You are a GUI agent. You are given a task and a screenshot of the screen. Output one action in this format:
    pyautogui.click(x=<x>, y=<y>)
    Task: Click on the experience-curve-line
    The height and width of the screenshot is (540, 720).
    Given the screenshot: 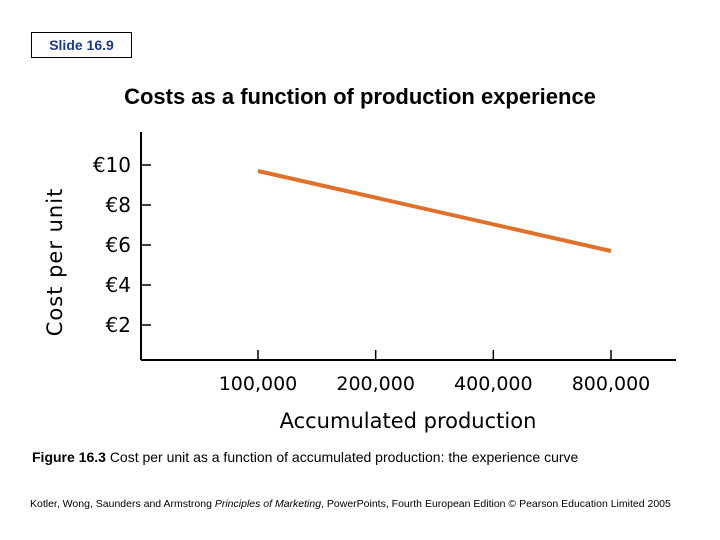 What is the action you would take?
    pyautogui.click(x=434, y=211)
    